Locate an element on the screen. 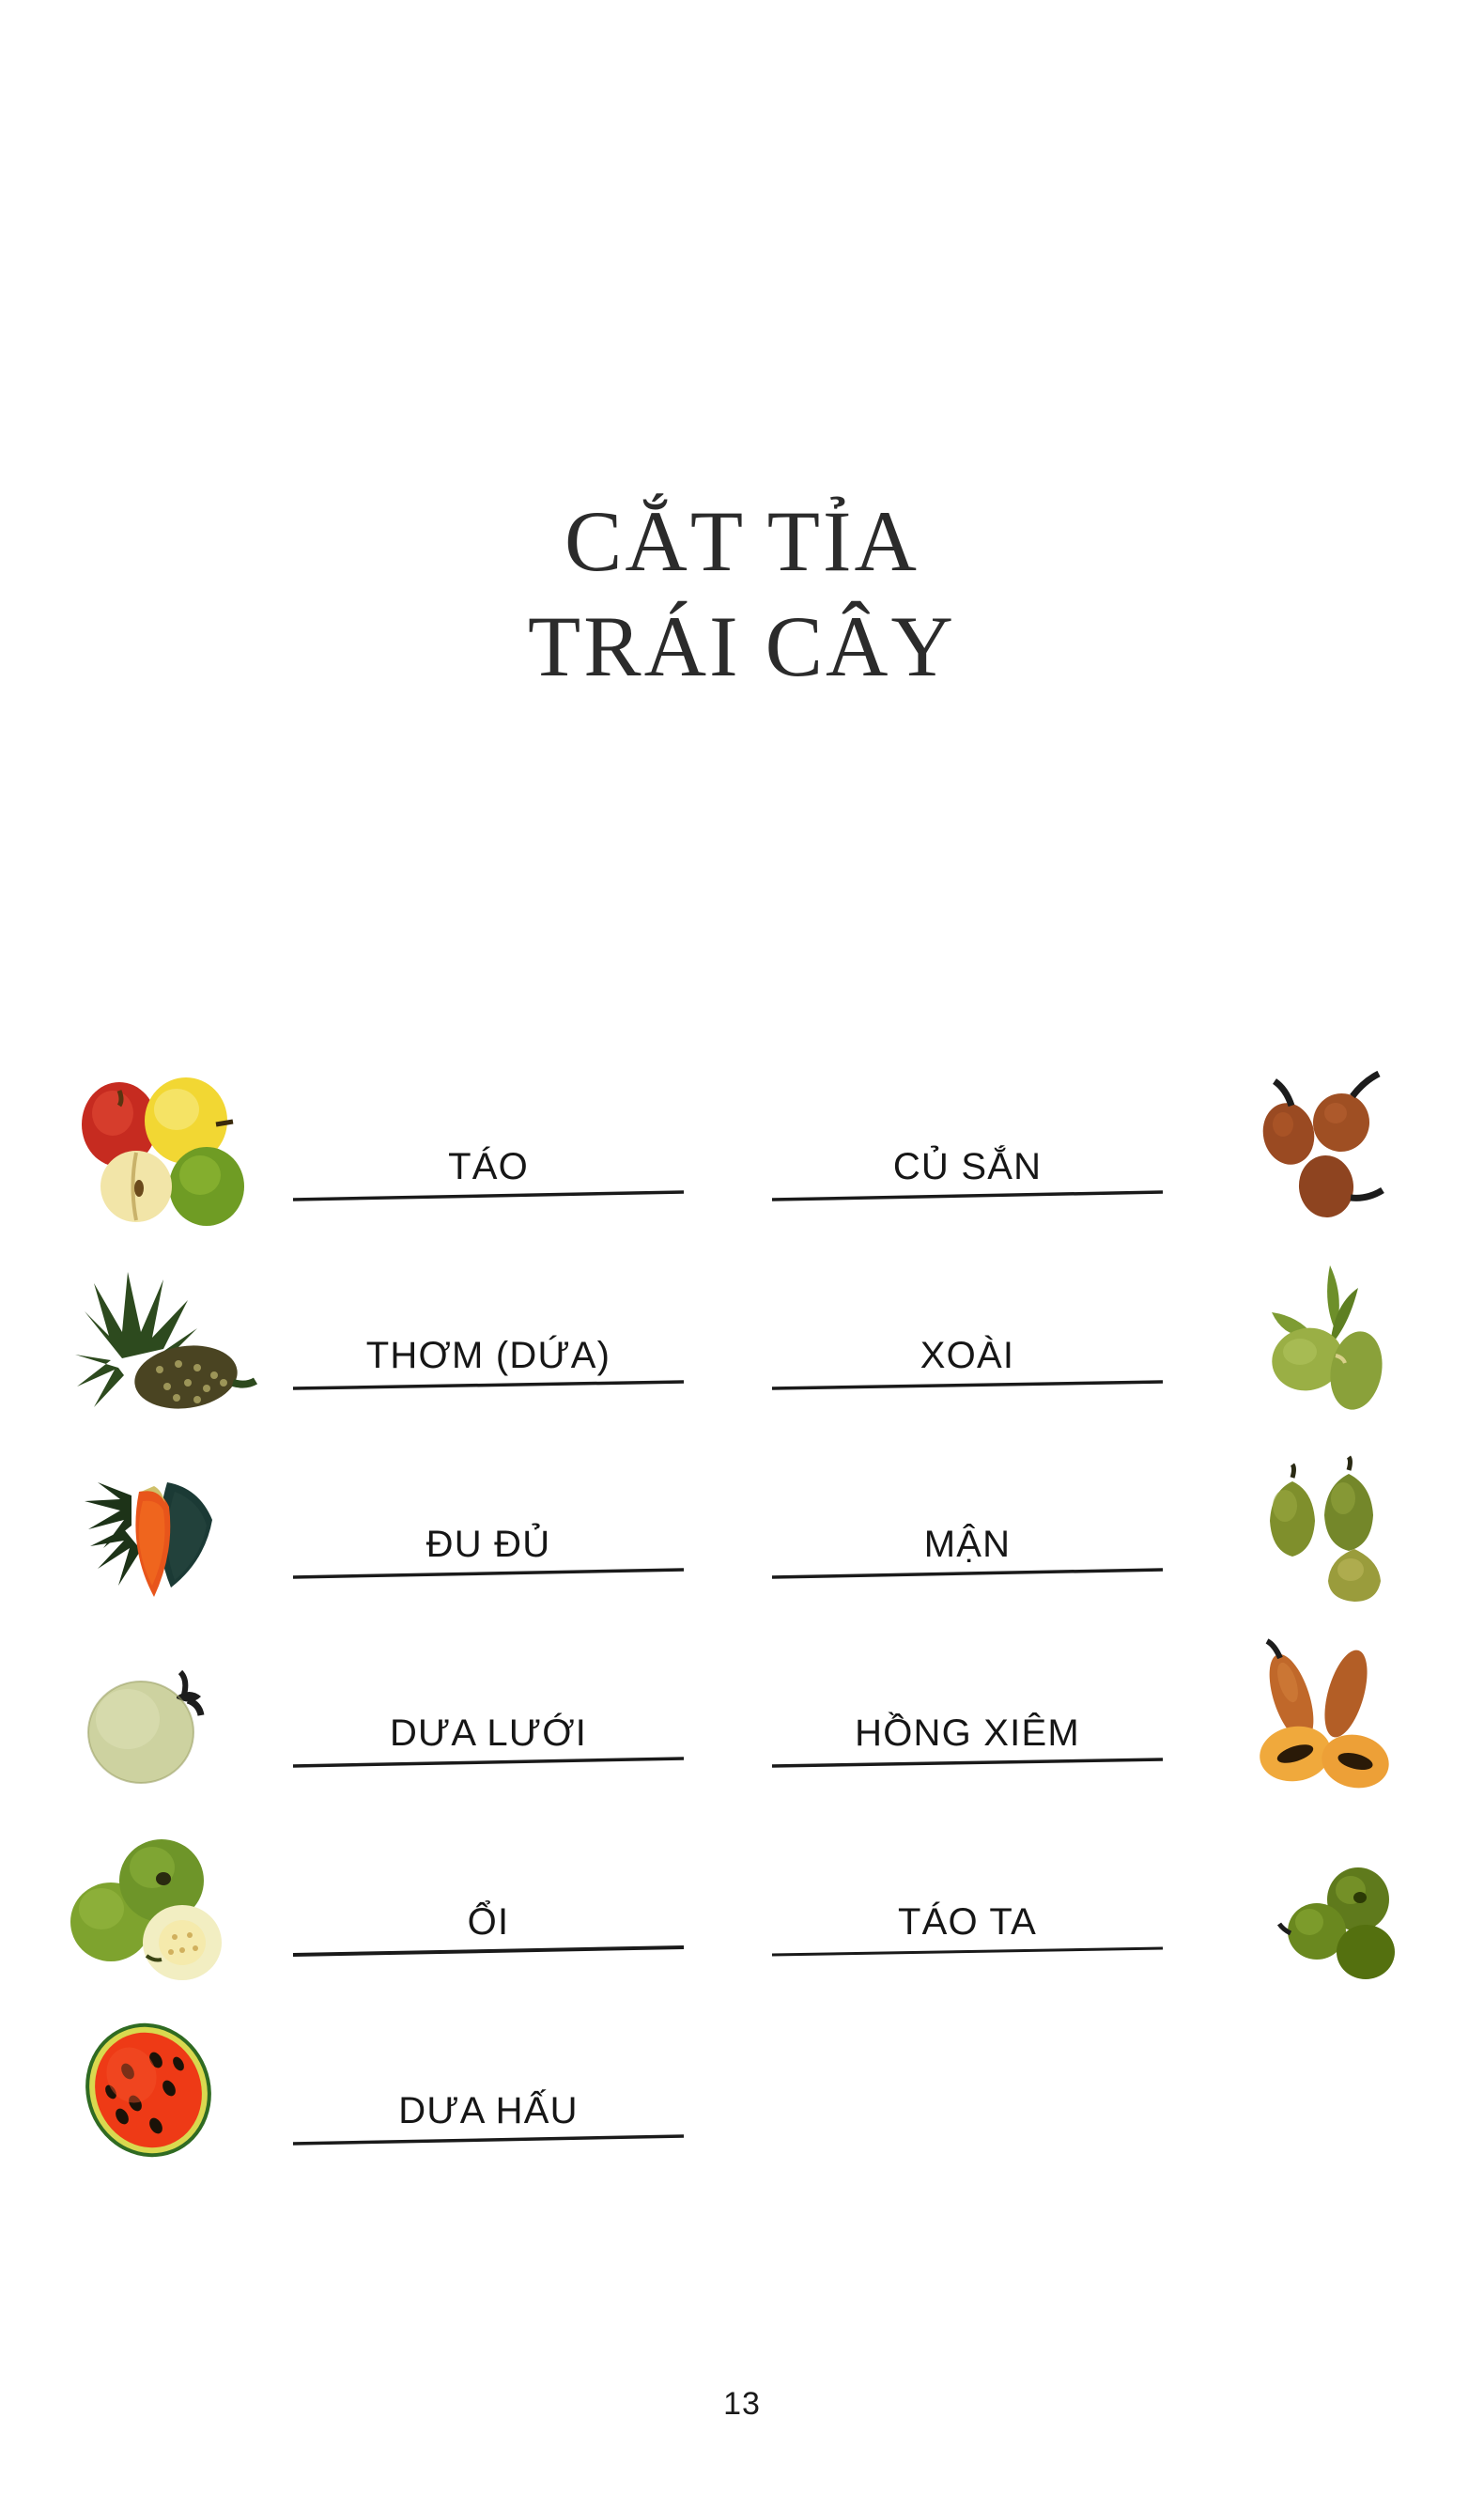  papaya-photo is located at coordinates (164, 1522).